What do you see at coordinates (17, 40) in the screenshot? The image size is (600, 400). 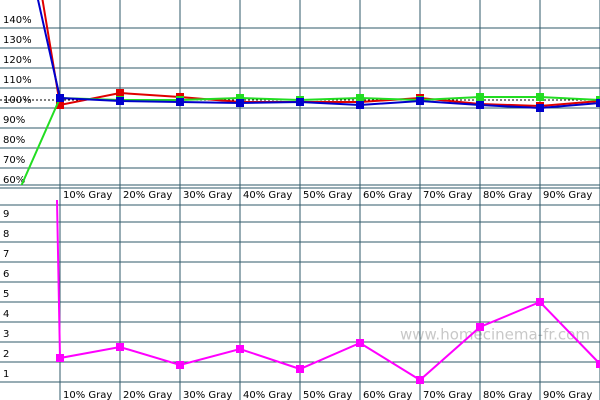 I see `y-tick-label: 130%` at bounding box center [17, 40].